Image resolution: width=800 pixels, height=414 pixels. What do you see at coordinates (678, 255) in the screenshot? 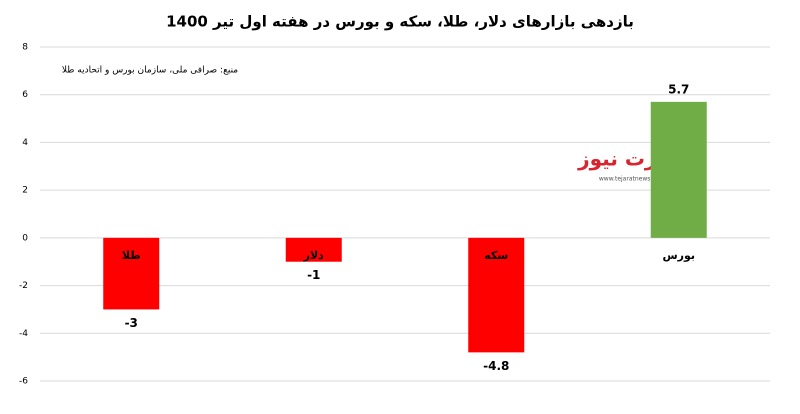
I see `category-label: بورس` at bounding box center [678, 255].